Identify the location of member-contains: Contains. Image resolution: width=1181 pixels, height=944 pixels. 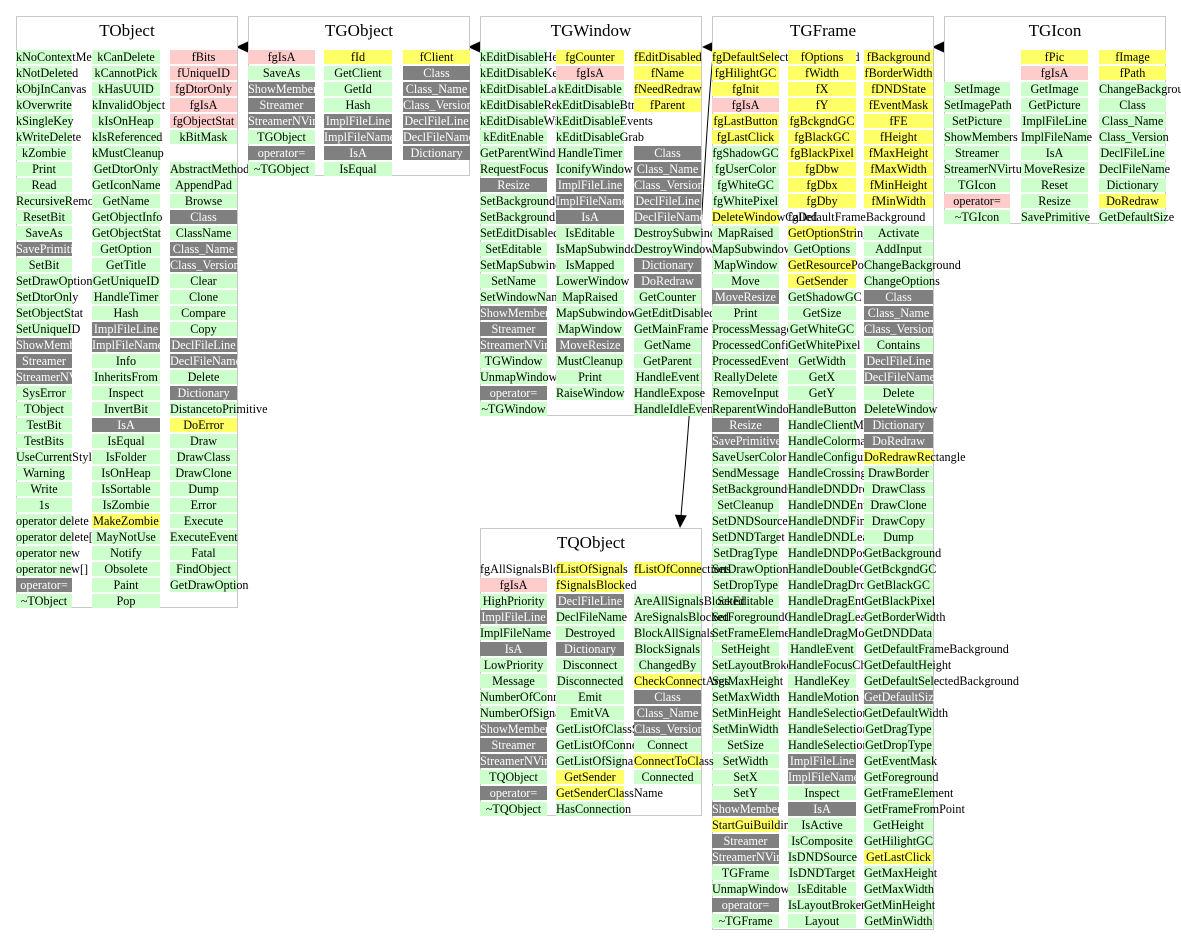
(898, 345).